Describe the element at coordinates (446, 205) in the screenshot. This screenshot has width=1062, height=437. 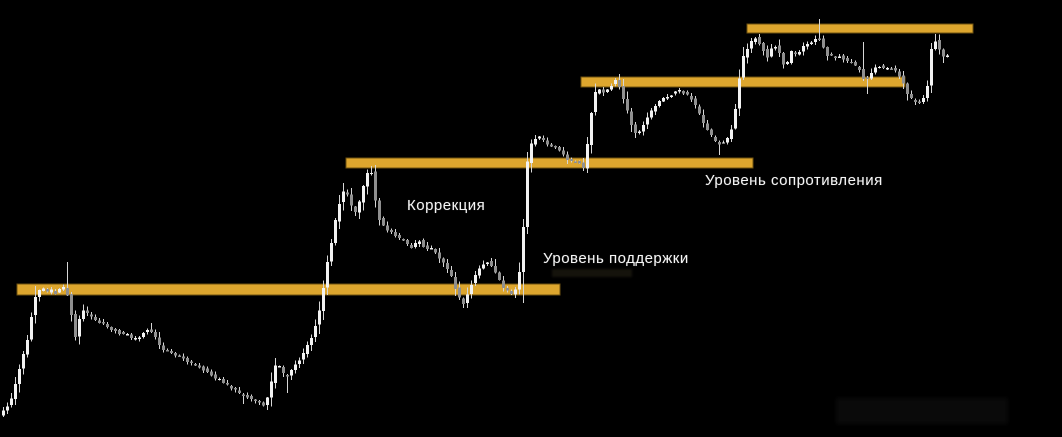
I see `correction-label: Коррекция` at that location.